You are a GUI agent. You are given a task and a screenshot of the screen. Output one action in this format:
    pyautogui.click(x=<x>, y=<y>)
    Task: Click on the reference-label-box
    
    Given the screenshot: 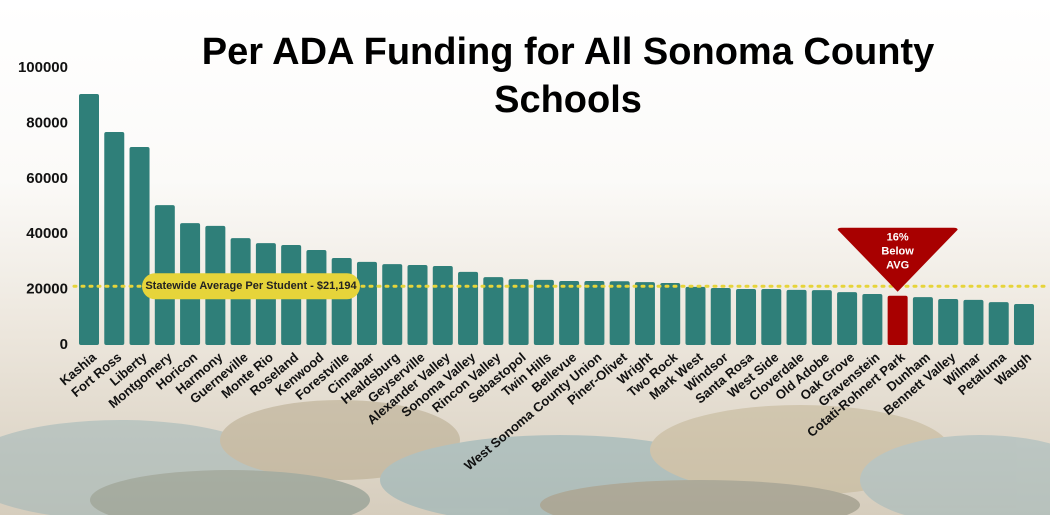 What is the action you would take?
    pyautogui.click(x=251, y=286)
    